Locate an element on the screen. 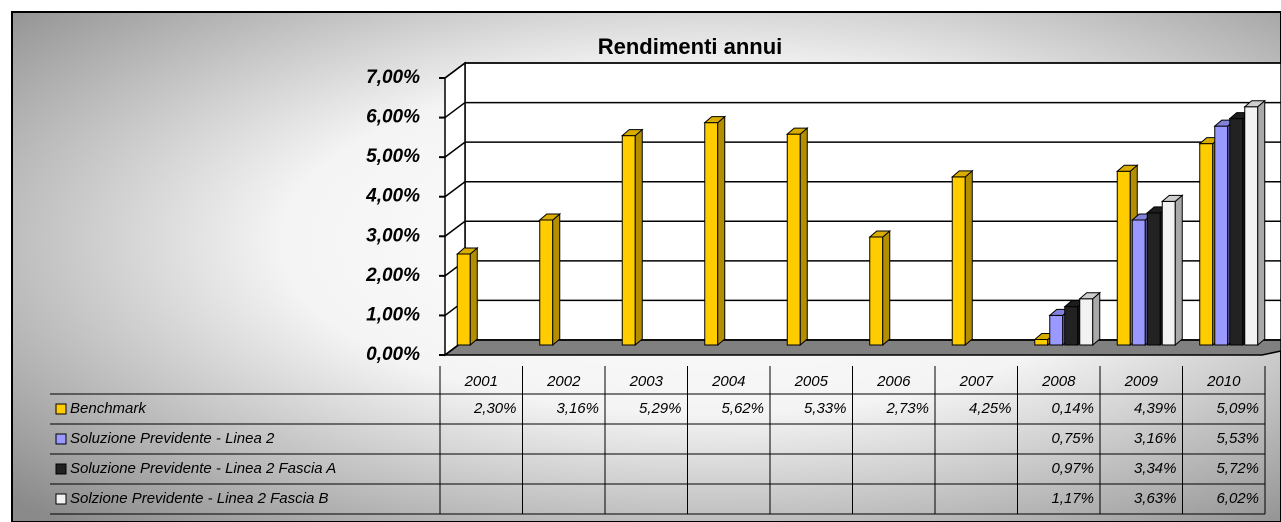 Image resolution: width=1281 pixels, height=522 pixels. y-tick-label: 1,00% is located at coordinates (393, 314).